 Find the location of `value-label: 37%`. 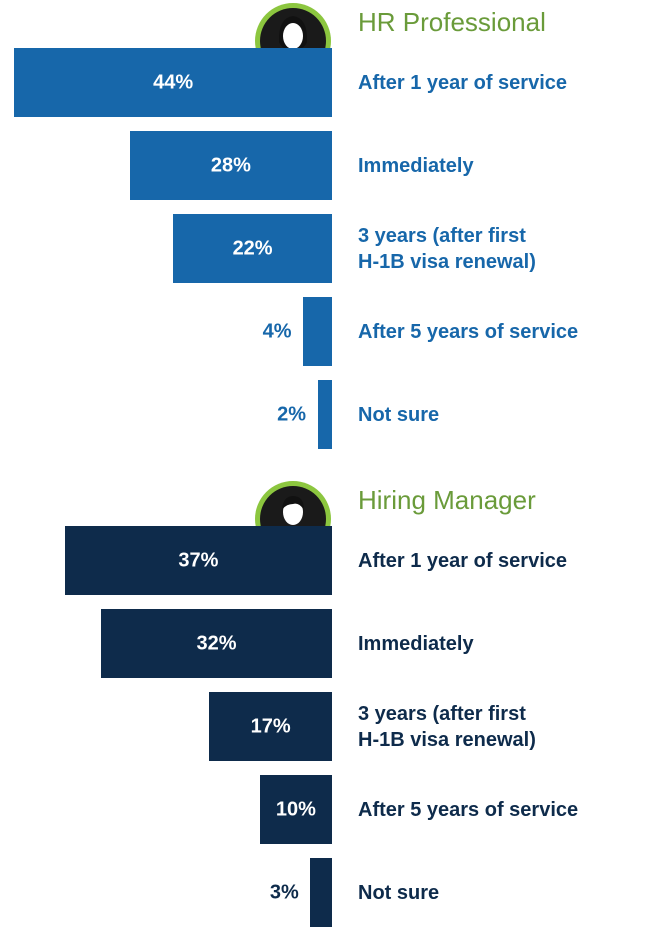

value-label: 37% is located at coordinates (198, 560).